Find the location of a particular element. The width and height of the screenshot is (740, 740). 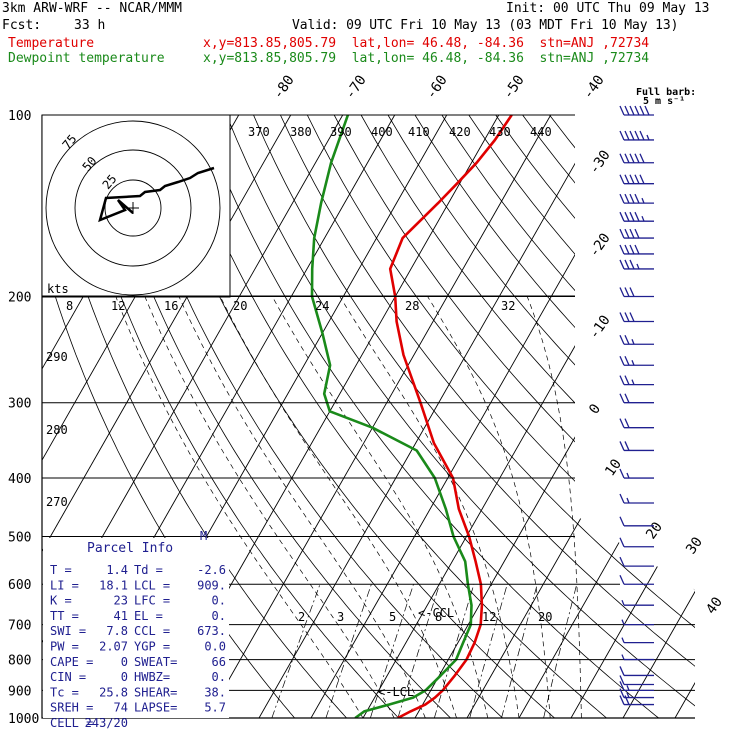

potential-temperature-label: 290 is located at coordinates (57, 357).